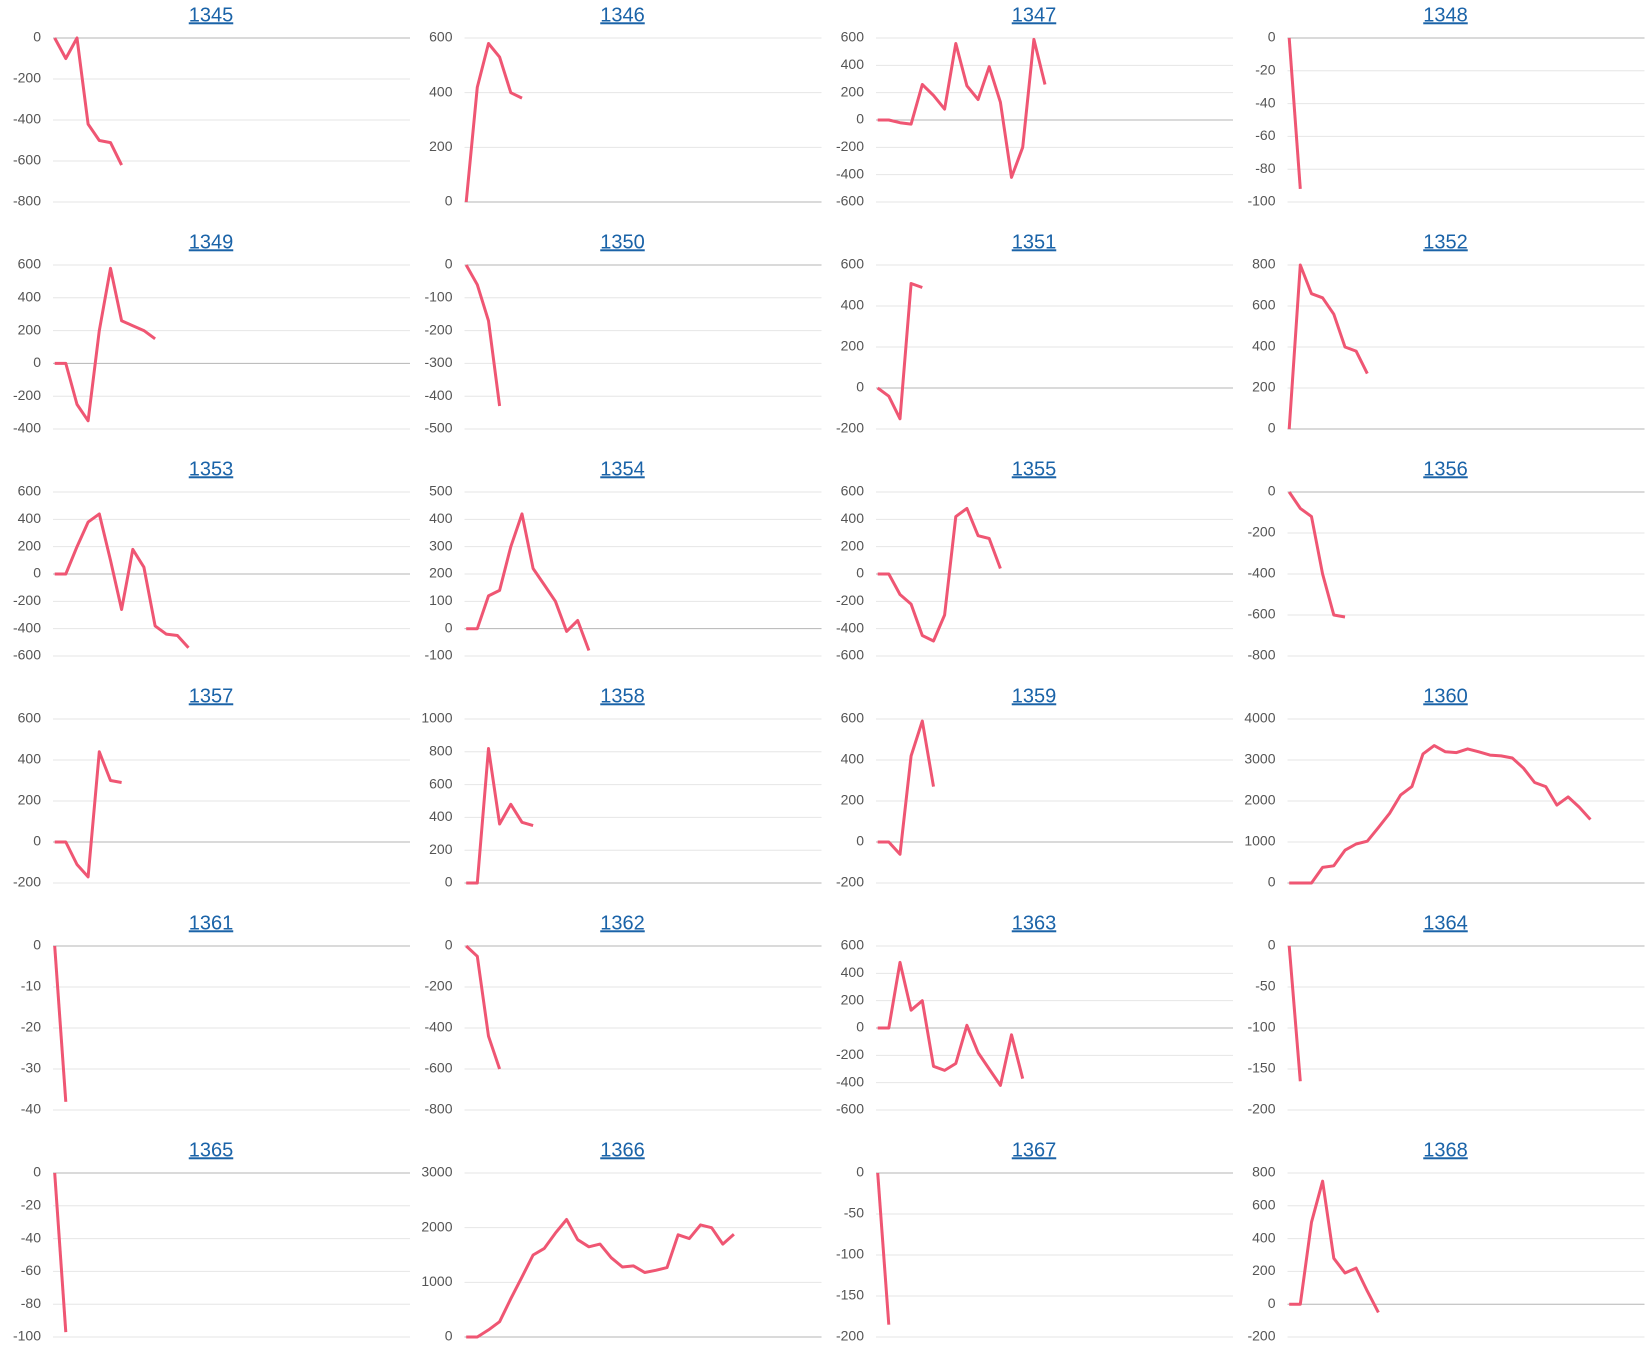  What do you see at coordinates (1445, 469) in the screenshot?
I see `chart-title: 1356` at bounding box center [1445, 469].